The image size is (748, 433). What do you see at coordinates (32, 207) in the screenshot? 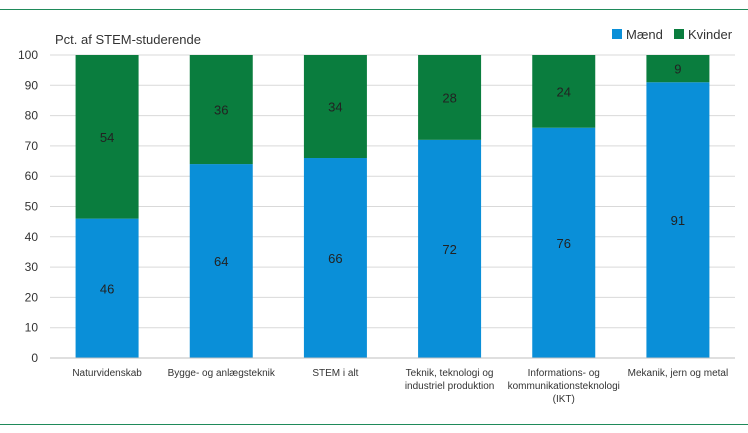
I see `y-tick-label-50: 50` at bounding box center [32, 207].